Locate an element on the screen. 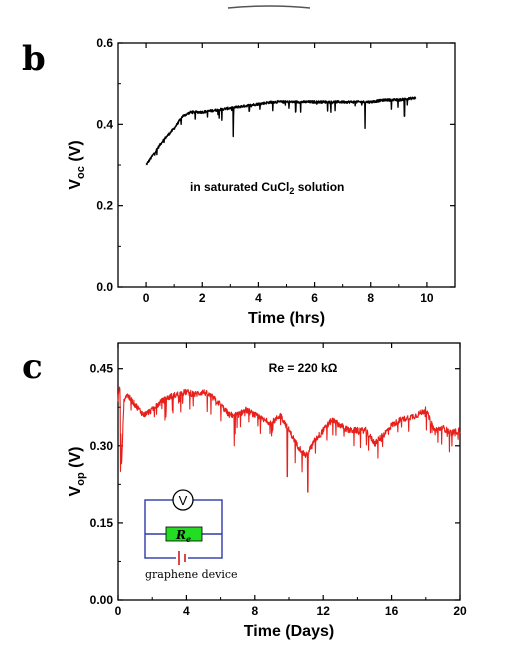  x-tick-label: 16 is located at coordinates (392, 611).